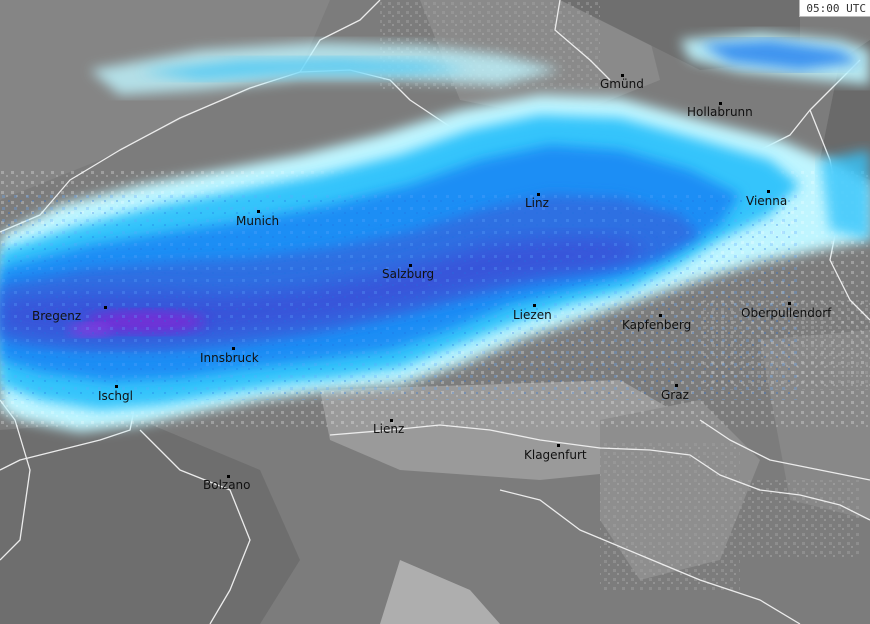  I want to click on city-dot-liezen, so click(534, 305).